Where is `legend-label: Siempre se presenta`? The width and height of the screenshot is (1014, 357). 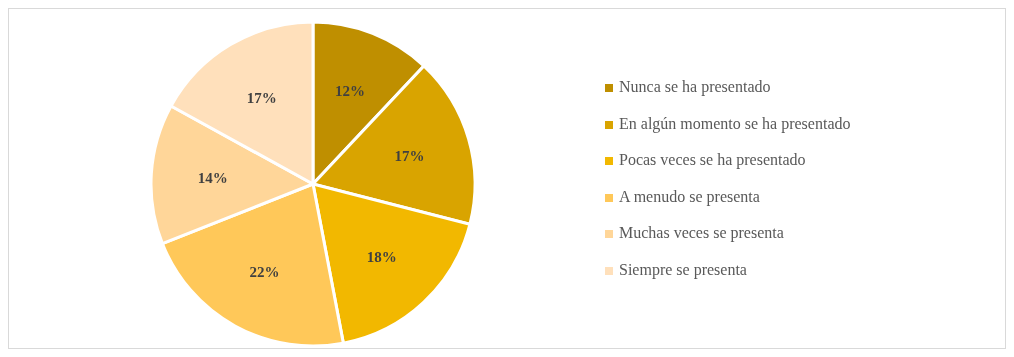 legend-label: Siempre se presenta is located at coordinates (683, 269).